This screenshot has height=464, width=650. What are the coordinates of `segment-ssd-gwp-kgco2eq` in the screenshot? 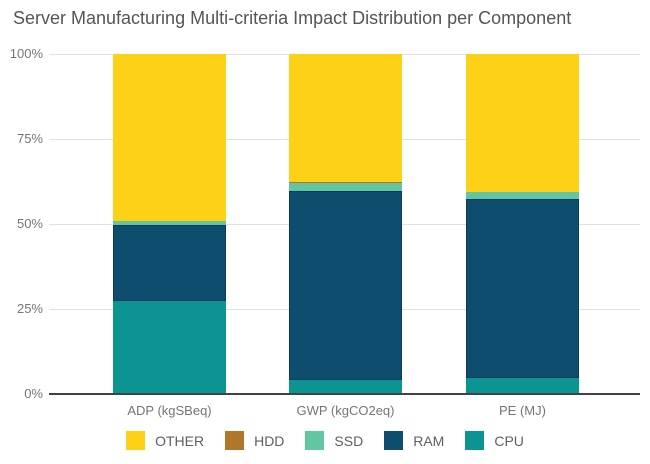 It's located at (345, 187).